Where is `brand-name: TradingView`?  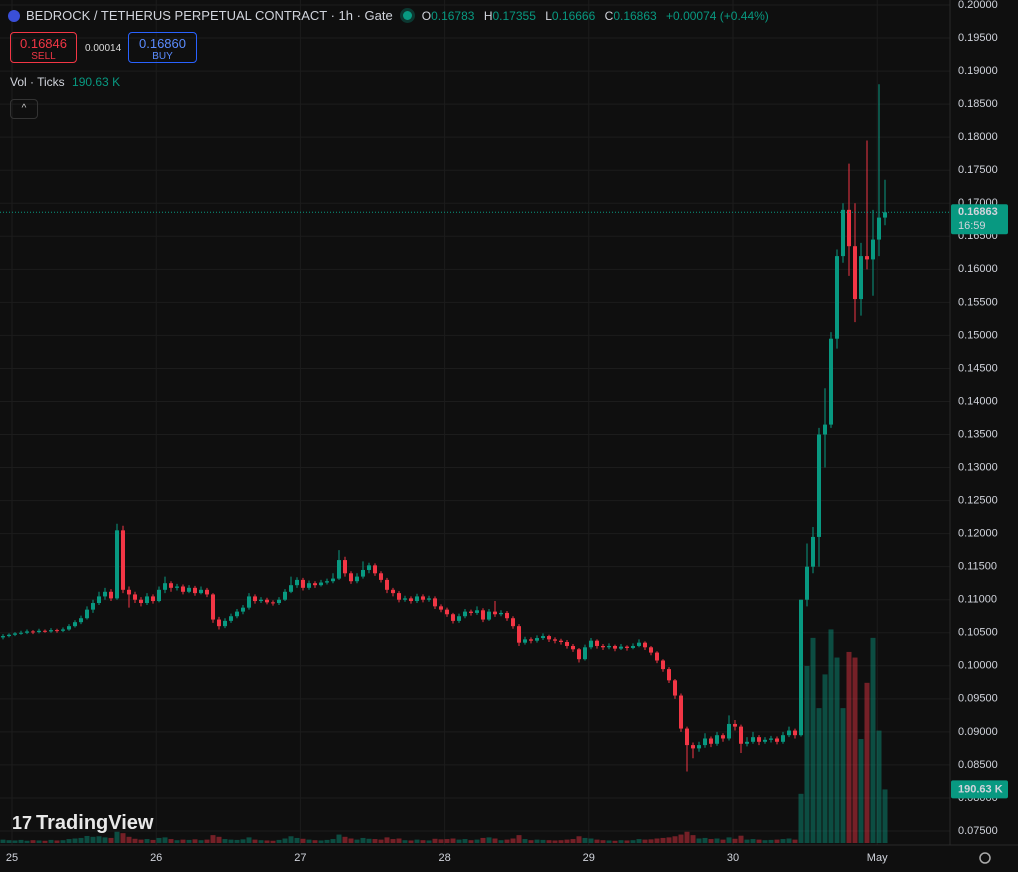
brand-name: TradingView is located at coordinates (95, 823).